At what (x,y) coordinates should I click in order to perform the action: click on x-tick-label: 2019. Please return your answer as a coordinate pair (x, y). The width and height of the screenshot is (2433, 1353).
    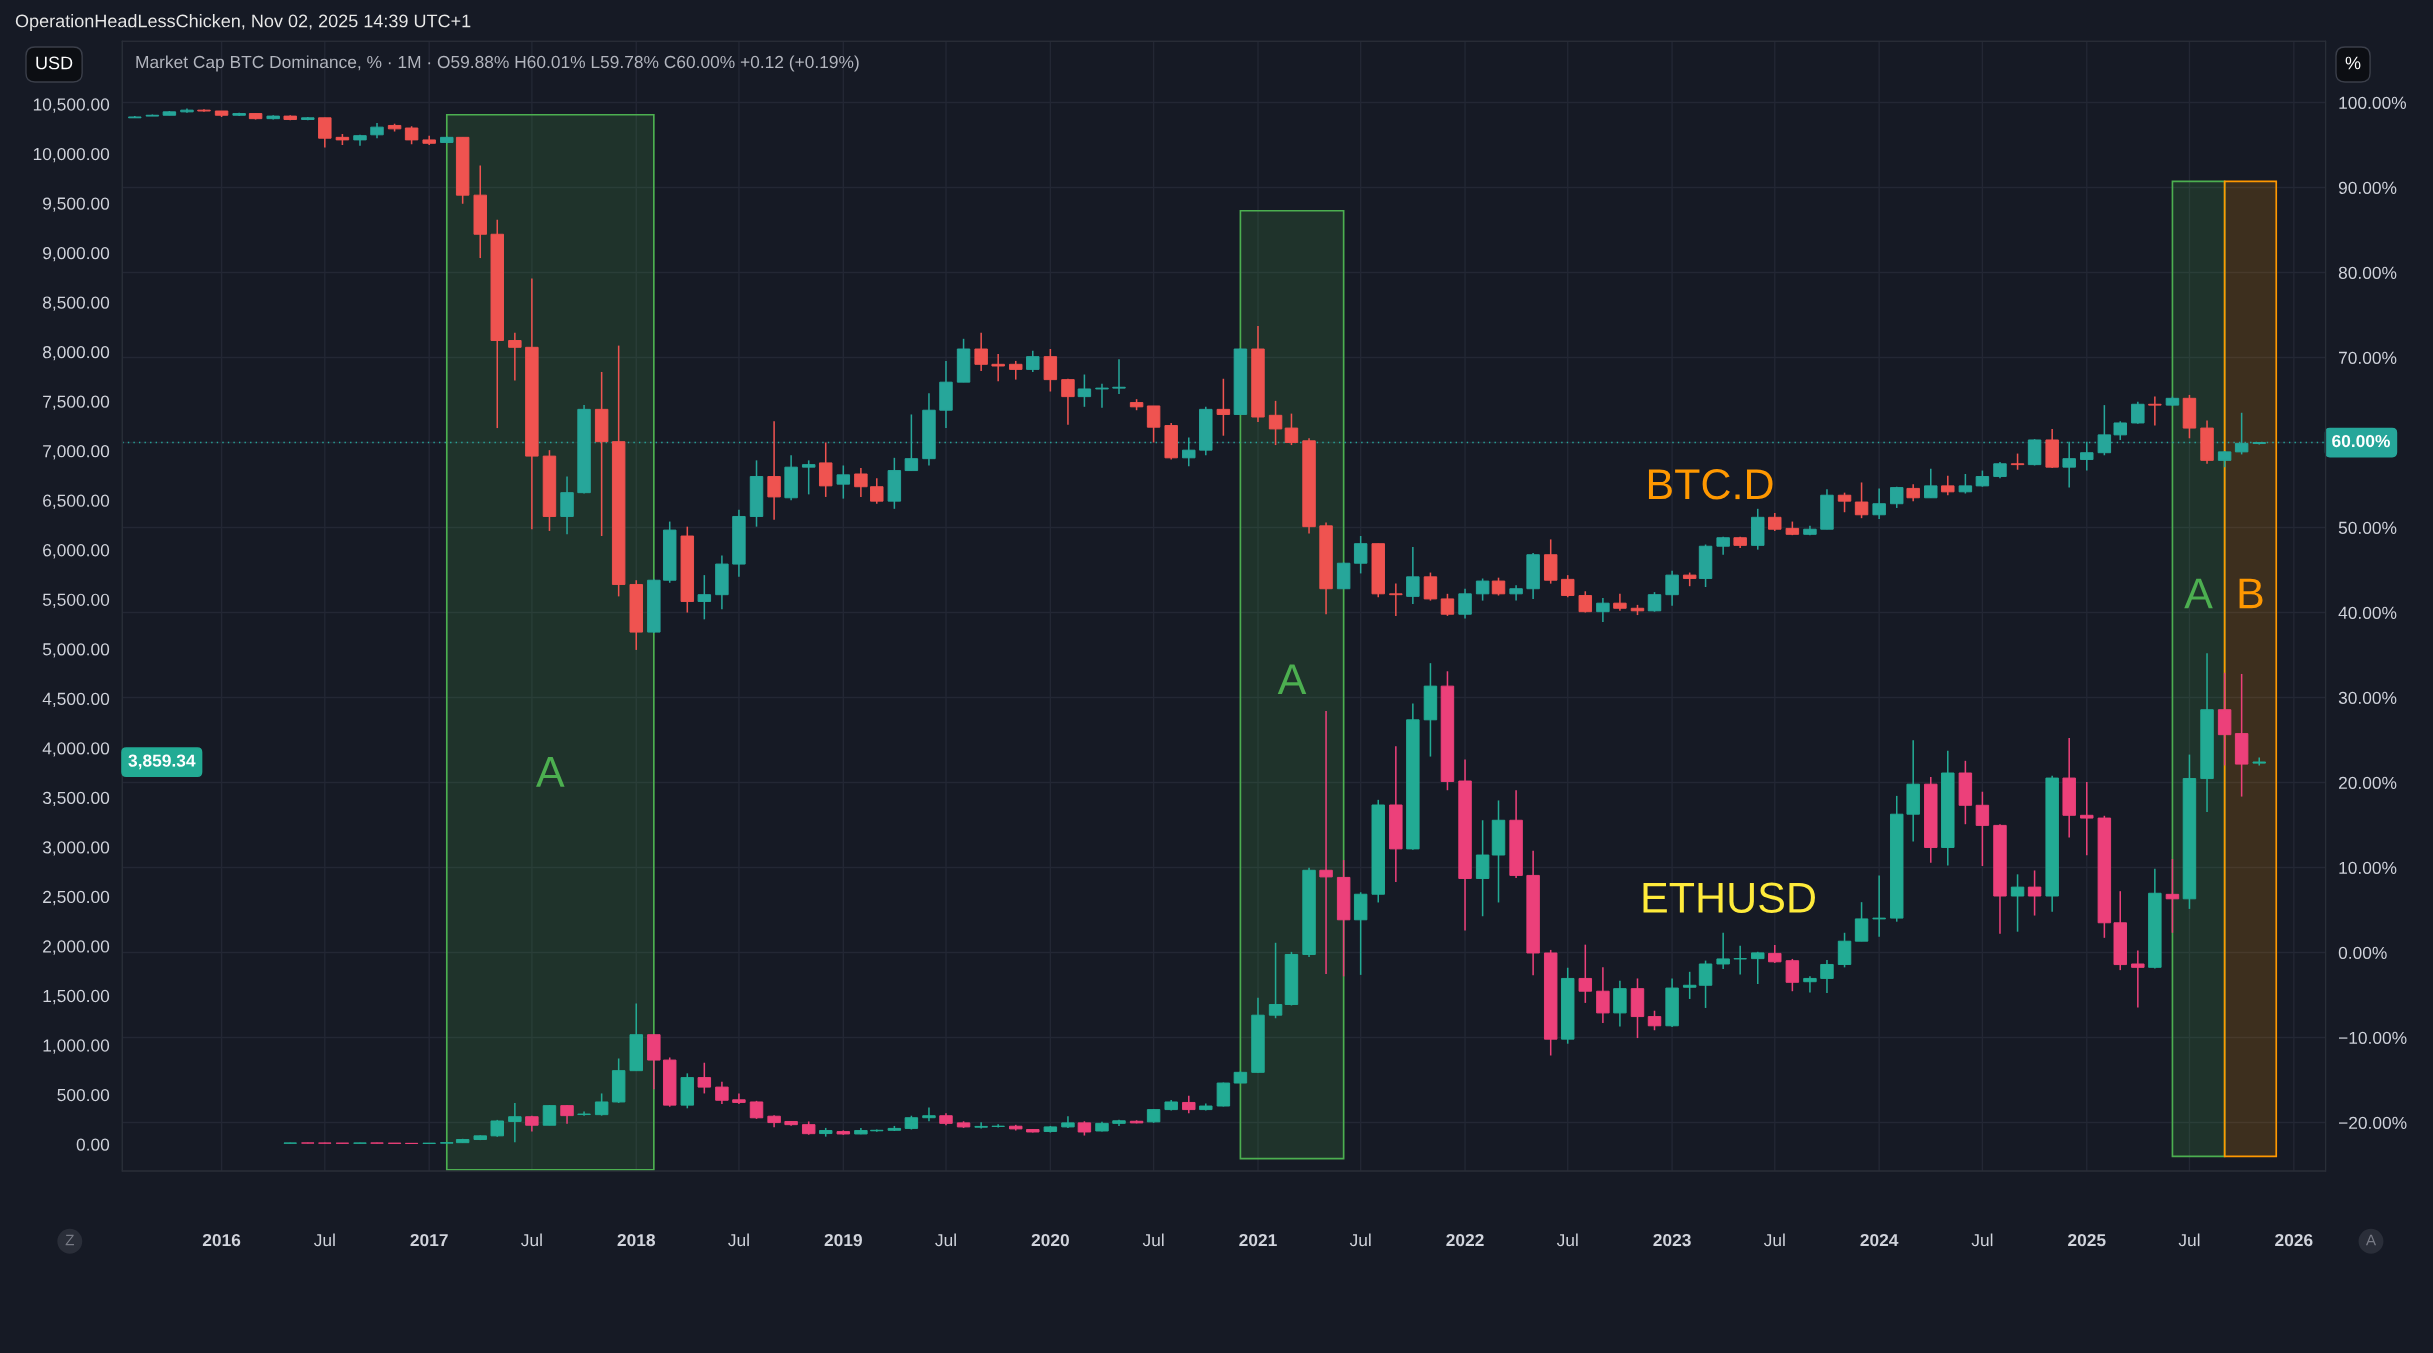
    Looking at the image, I should click on (843, 1240).